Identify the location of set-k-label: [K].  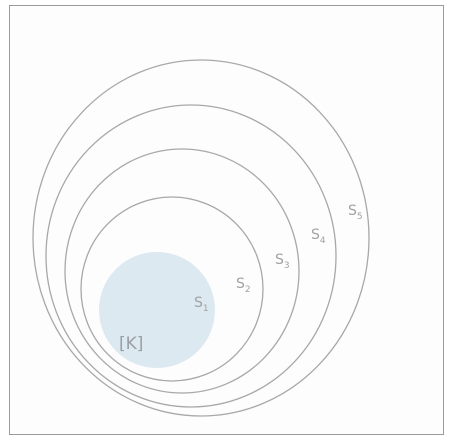
(131, 344).